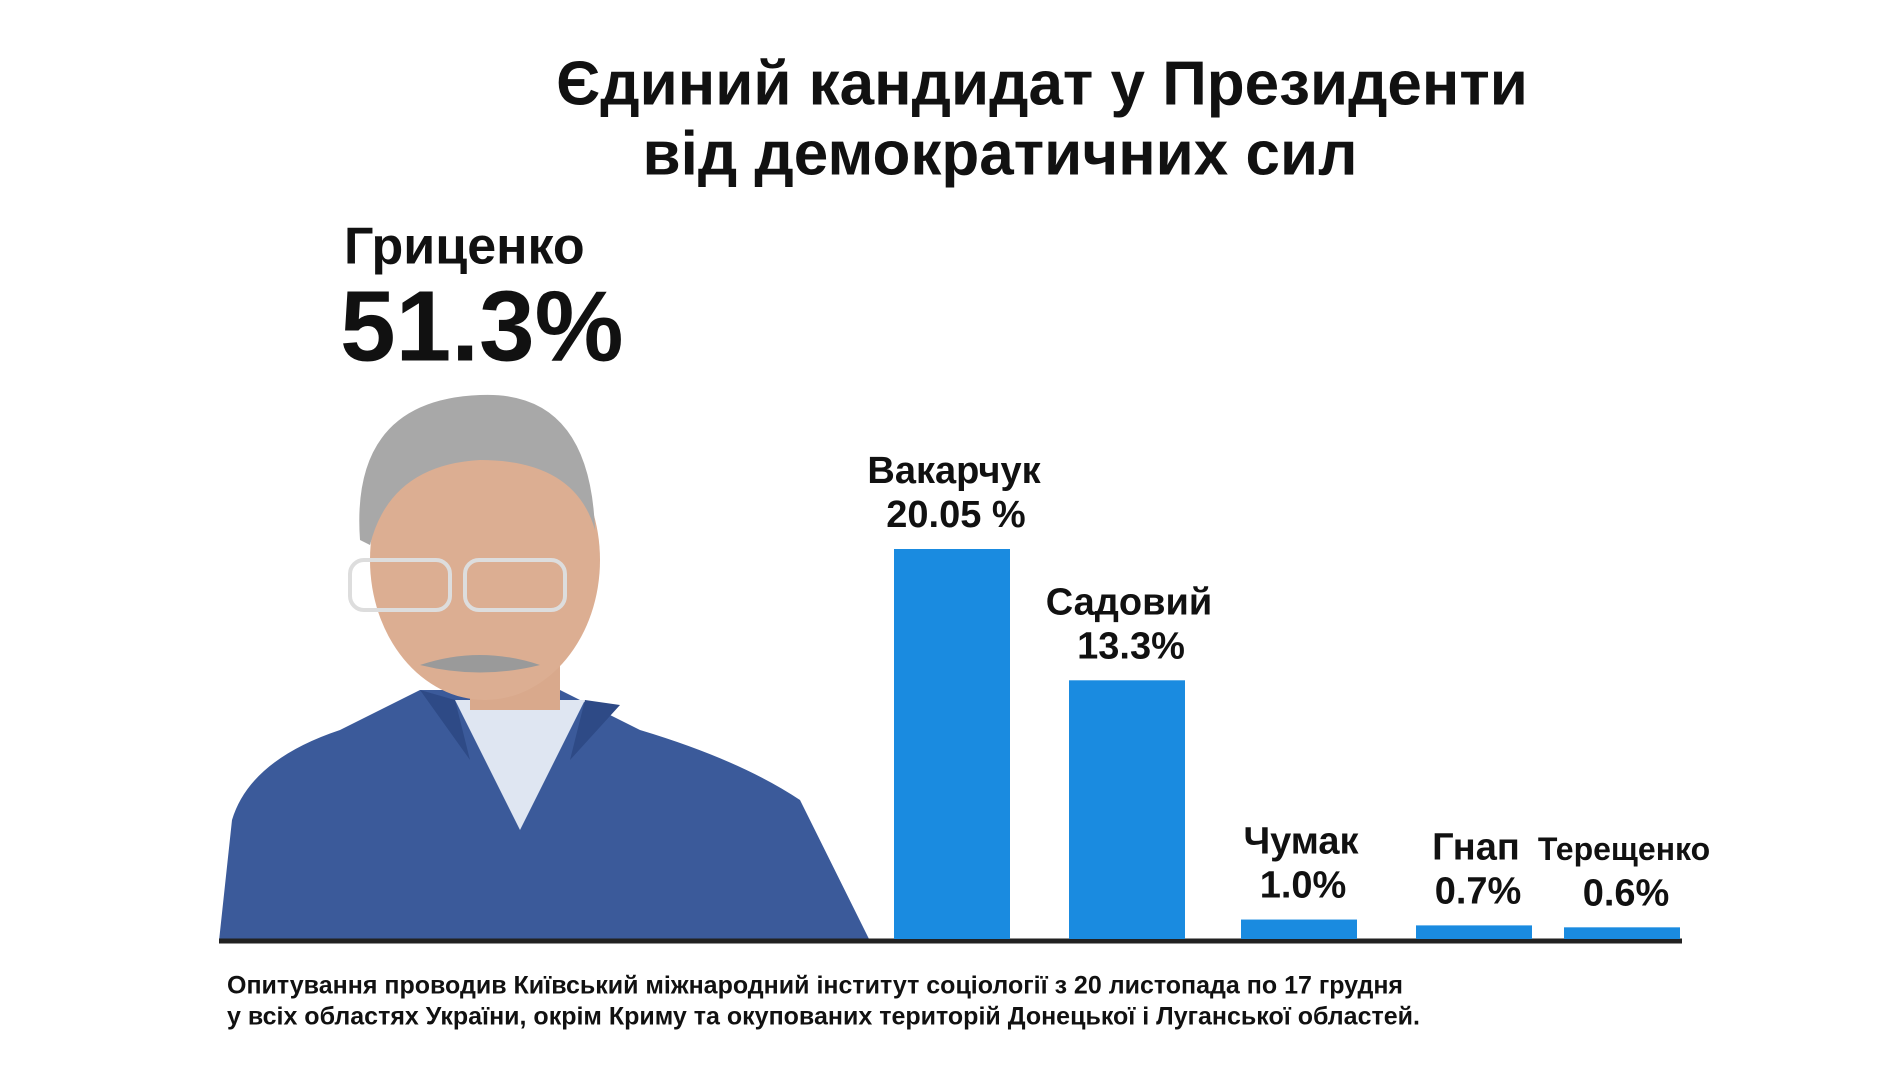  I want to click on bar-category-label: Чумак, so click(1301, 842).